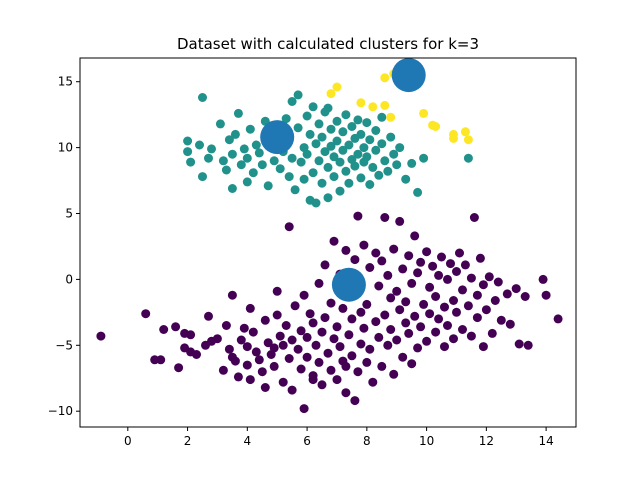 The width and height of the screenshot is (640, 480). What do you see at coordinates (426, 441) in the screenshot?
I see `x-tick-label: 10` at bounding box center [426, 441].